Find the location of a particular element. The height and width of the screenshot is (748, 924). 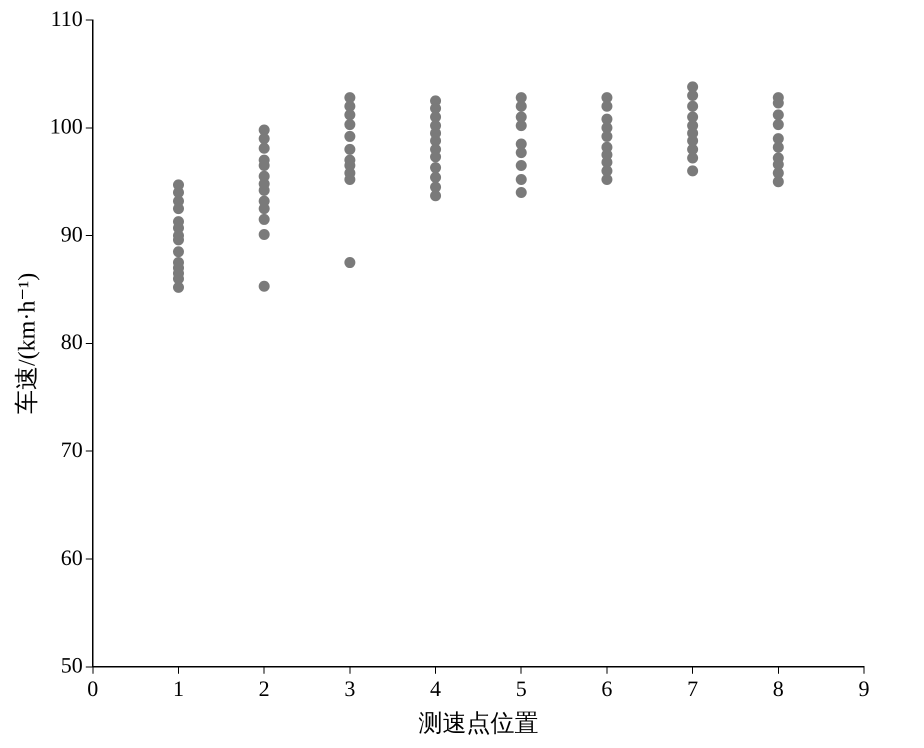

x-tick-label: 4 is located at coordinates (436, 688).